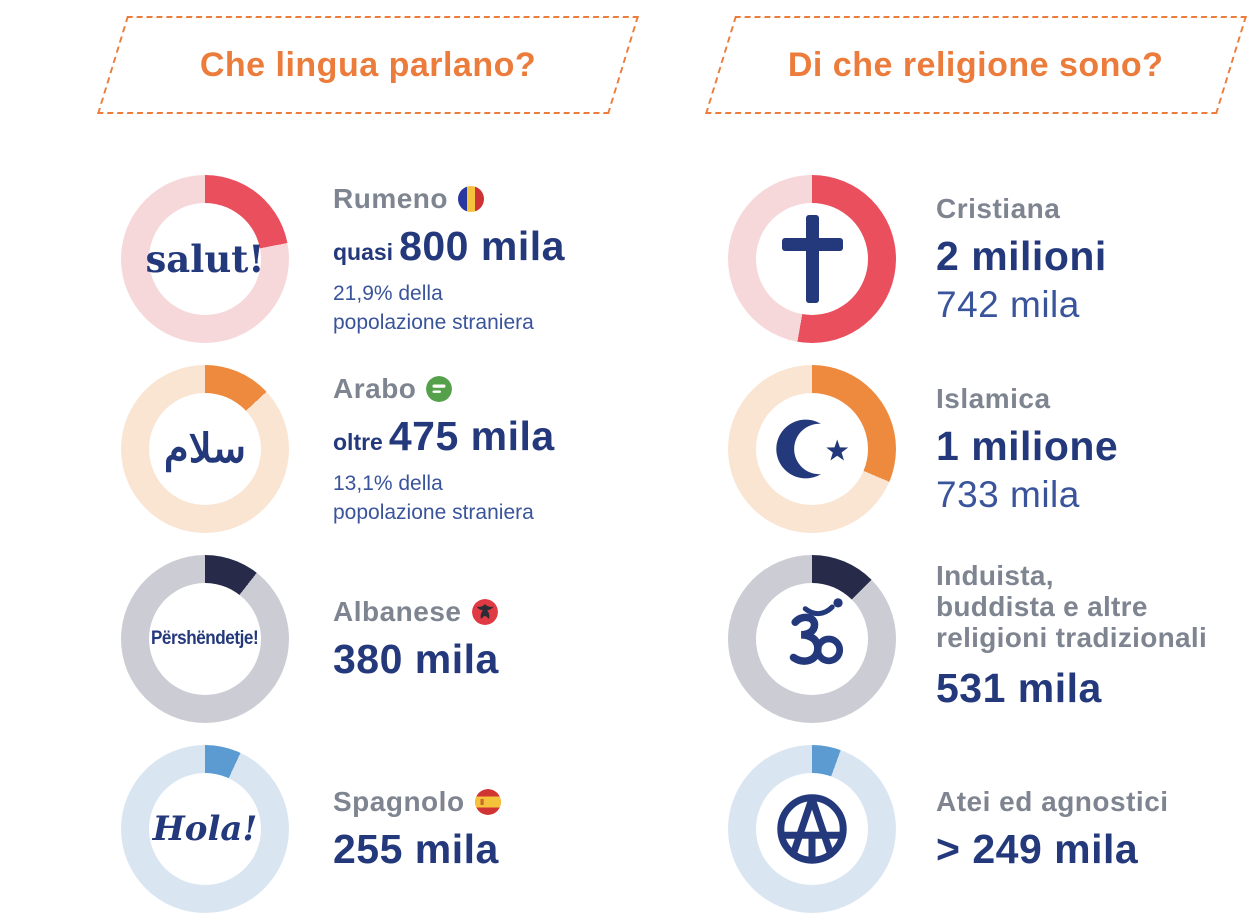 This screenshot has height=917, width=1259. I want to click on language-label-row: Spagnolo, so click(417, 802).